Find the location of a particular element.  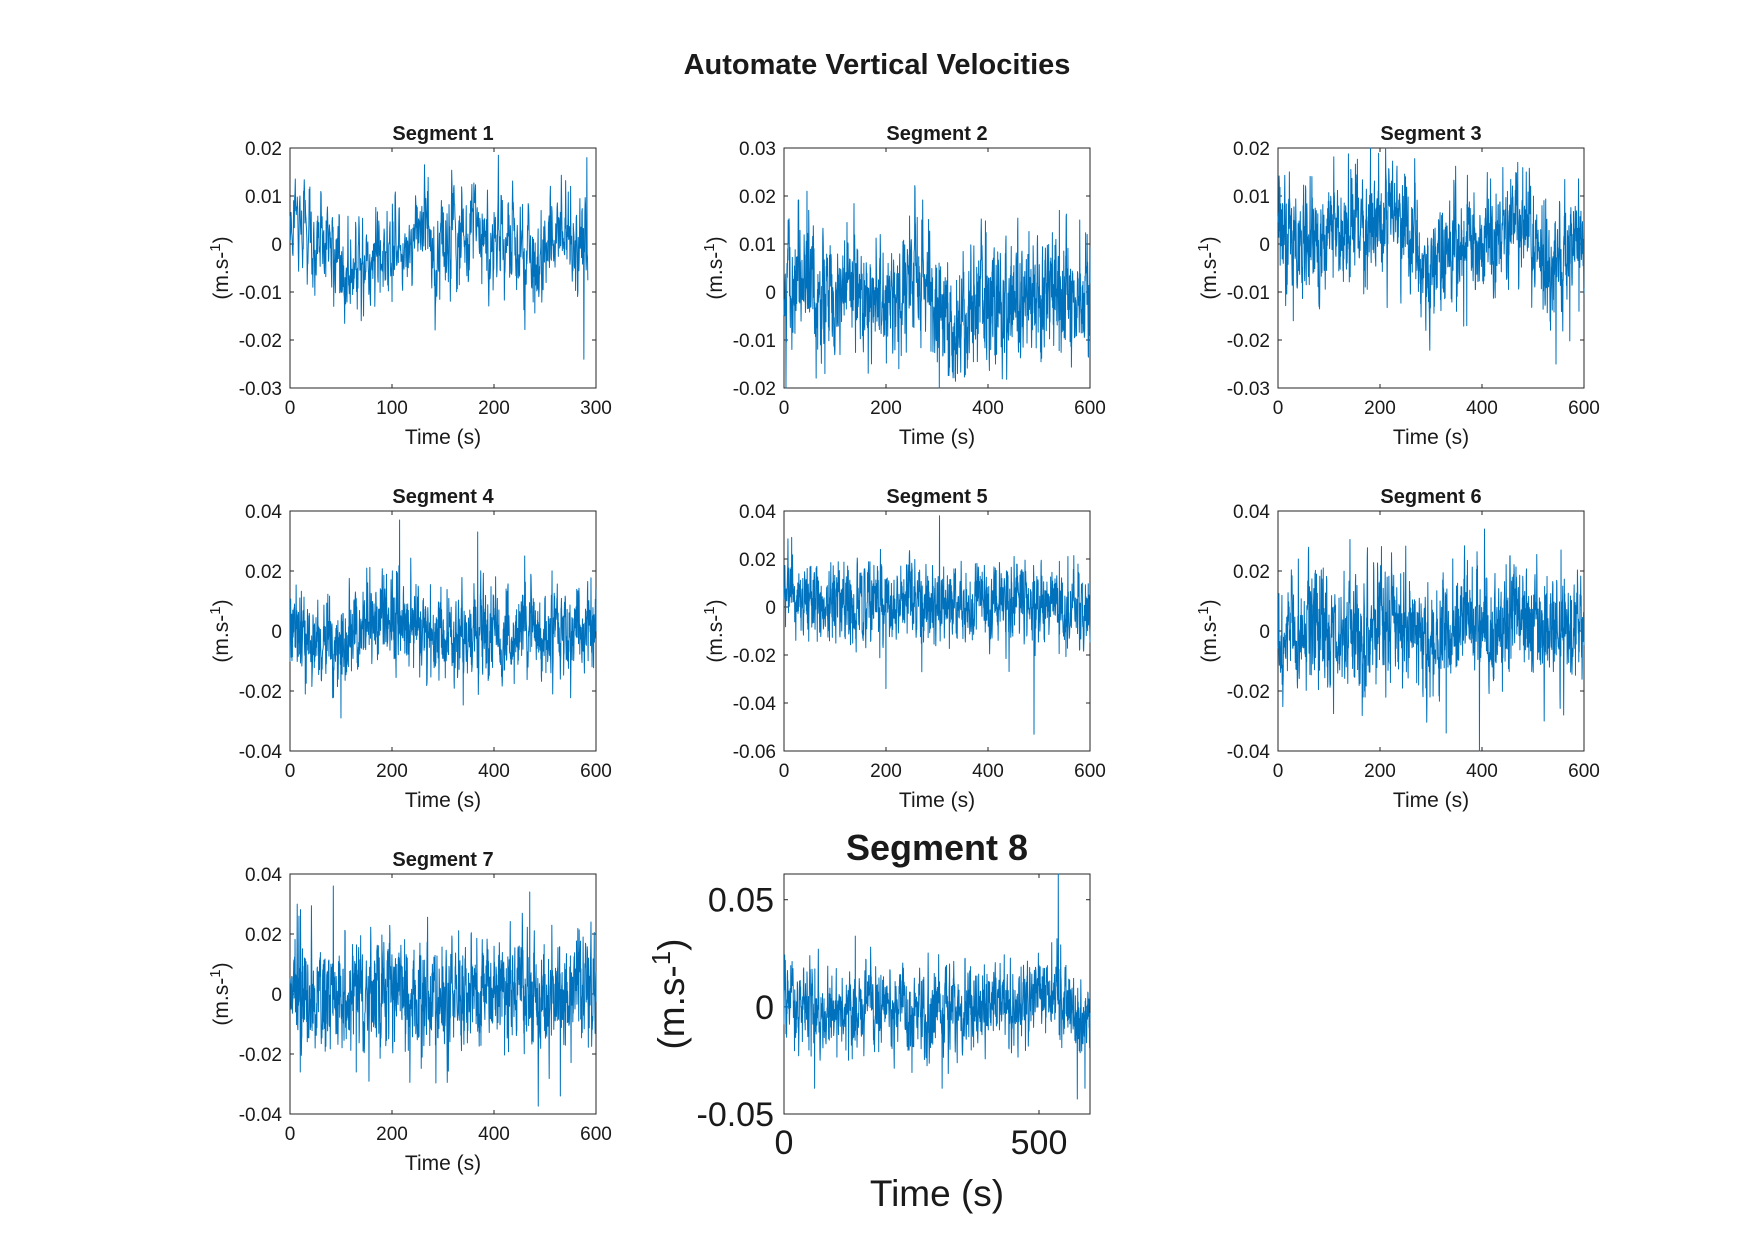

y-tick-label: 0.03 is located at coordinates (757, 149).